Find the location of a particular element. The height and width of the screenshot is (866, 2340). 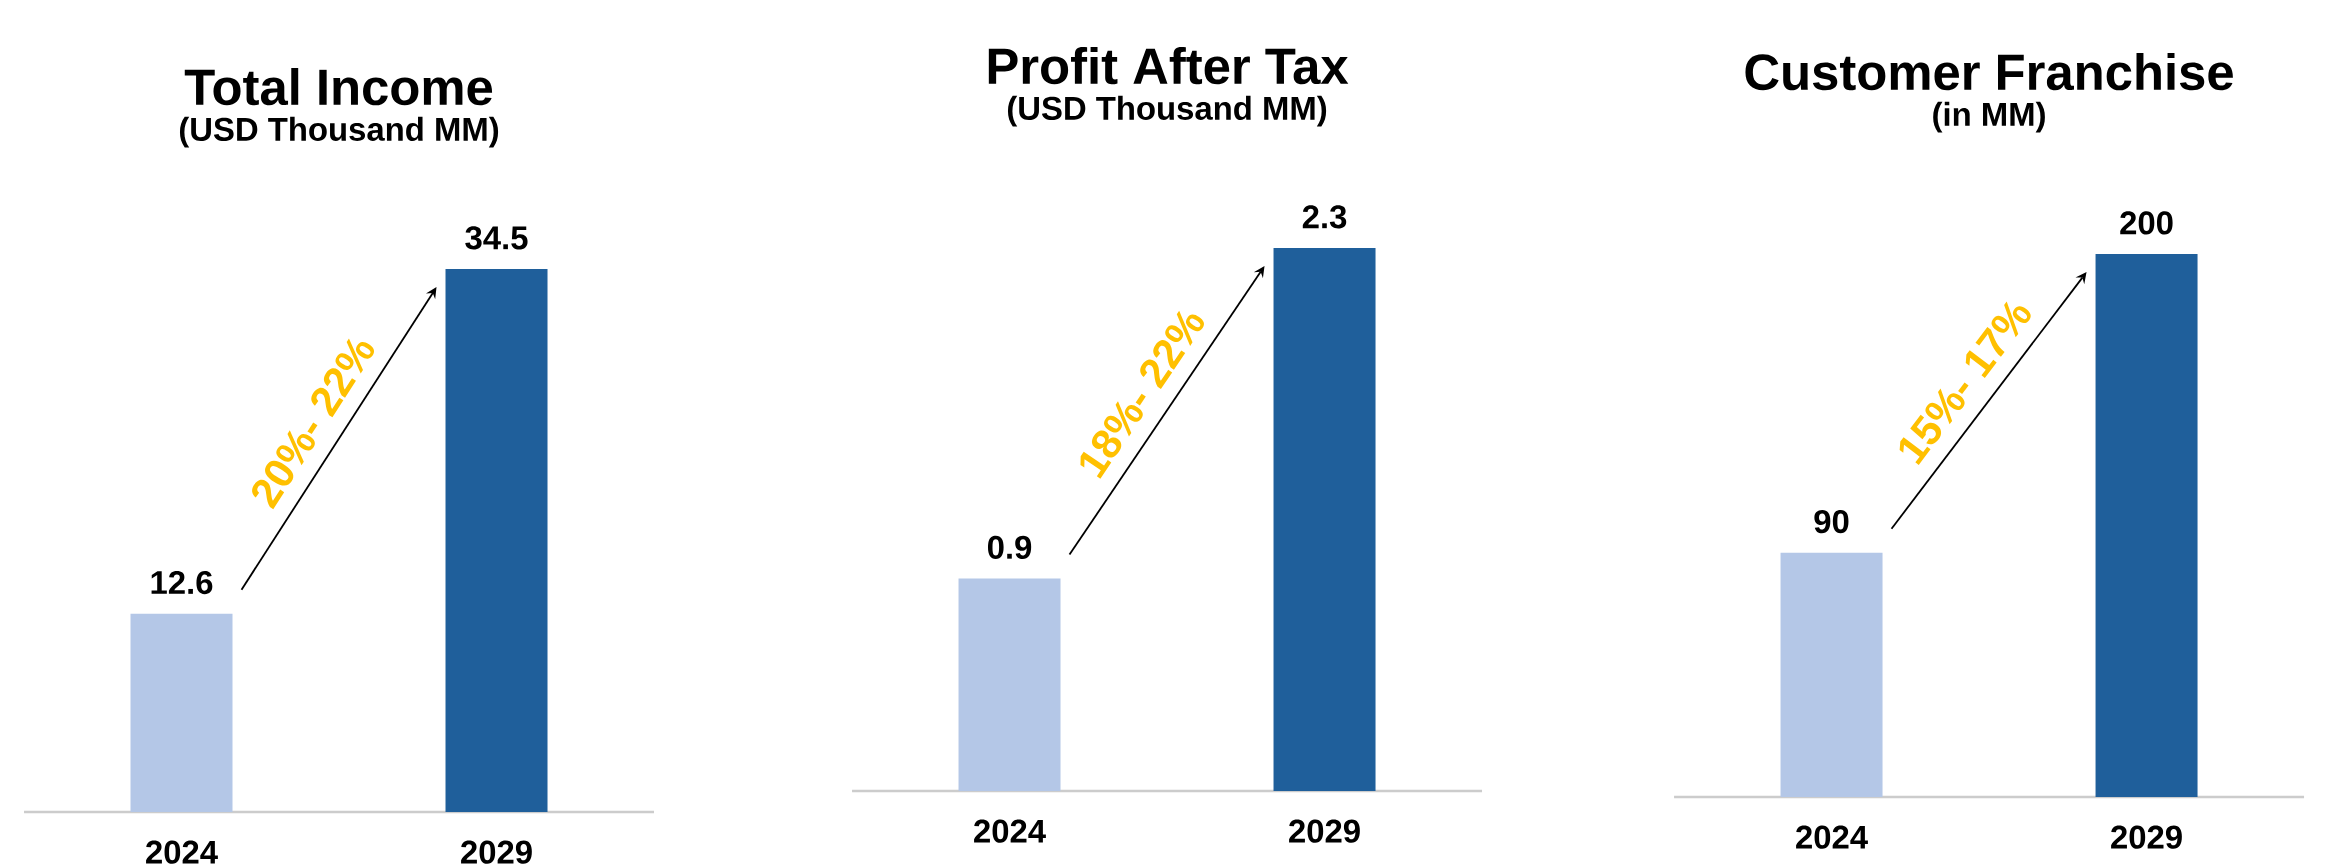

chart-title: Profit After Tax is located at coordinates (1168, 65).